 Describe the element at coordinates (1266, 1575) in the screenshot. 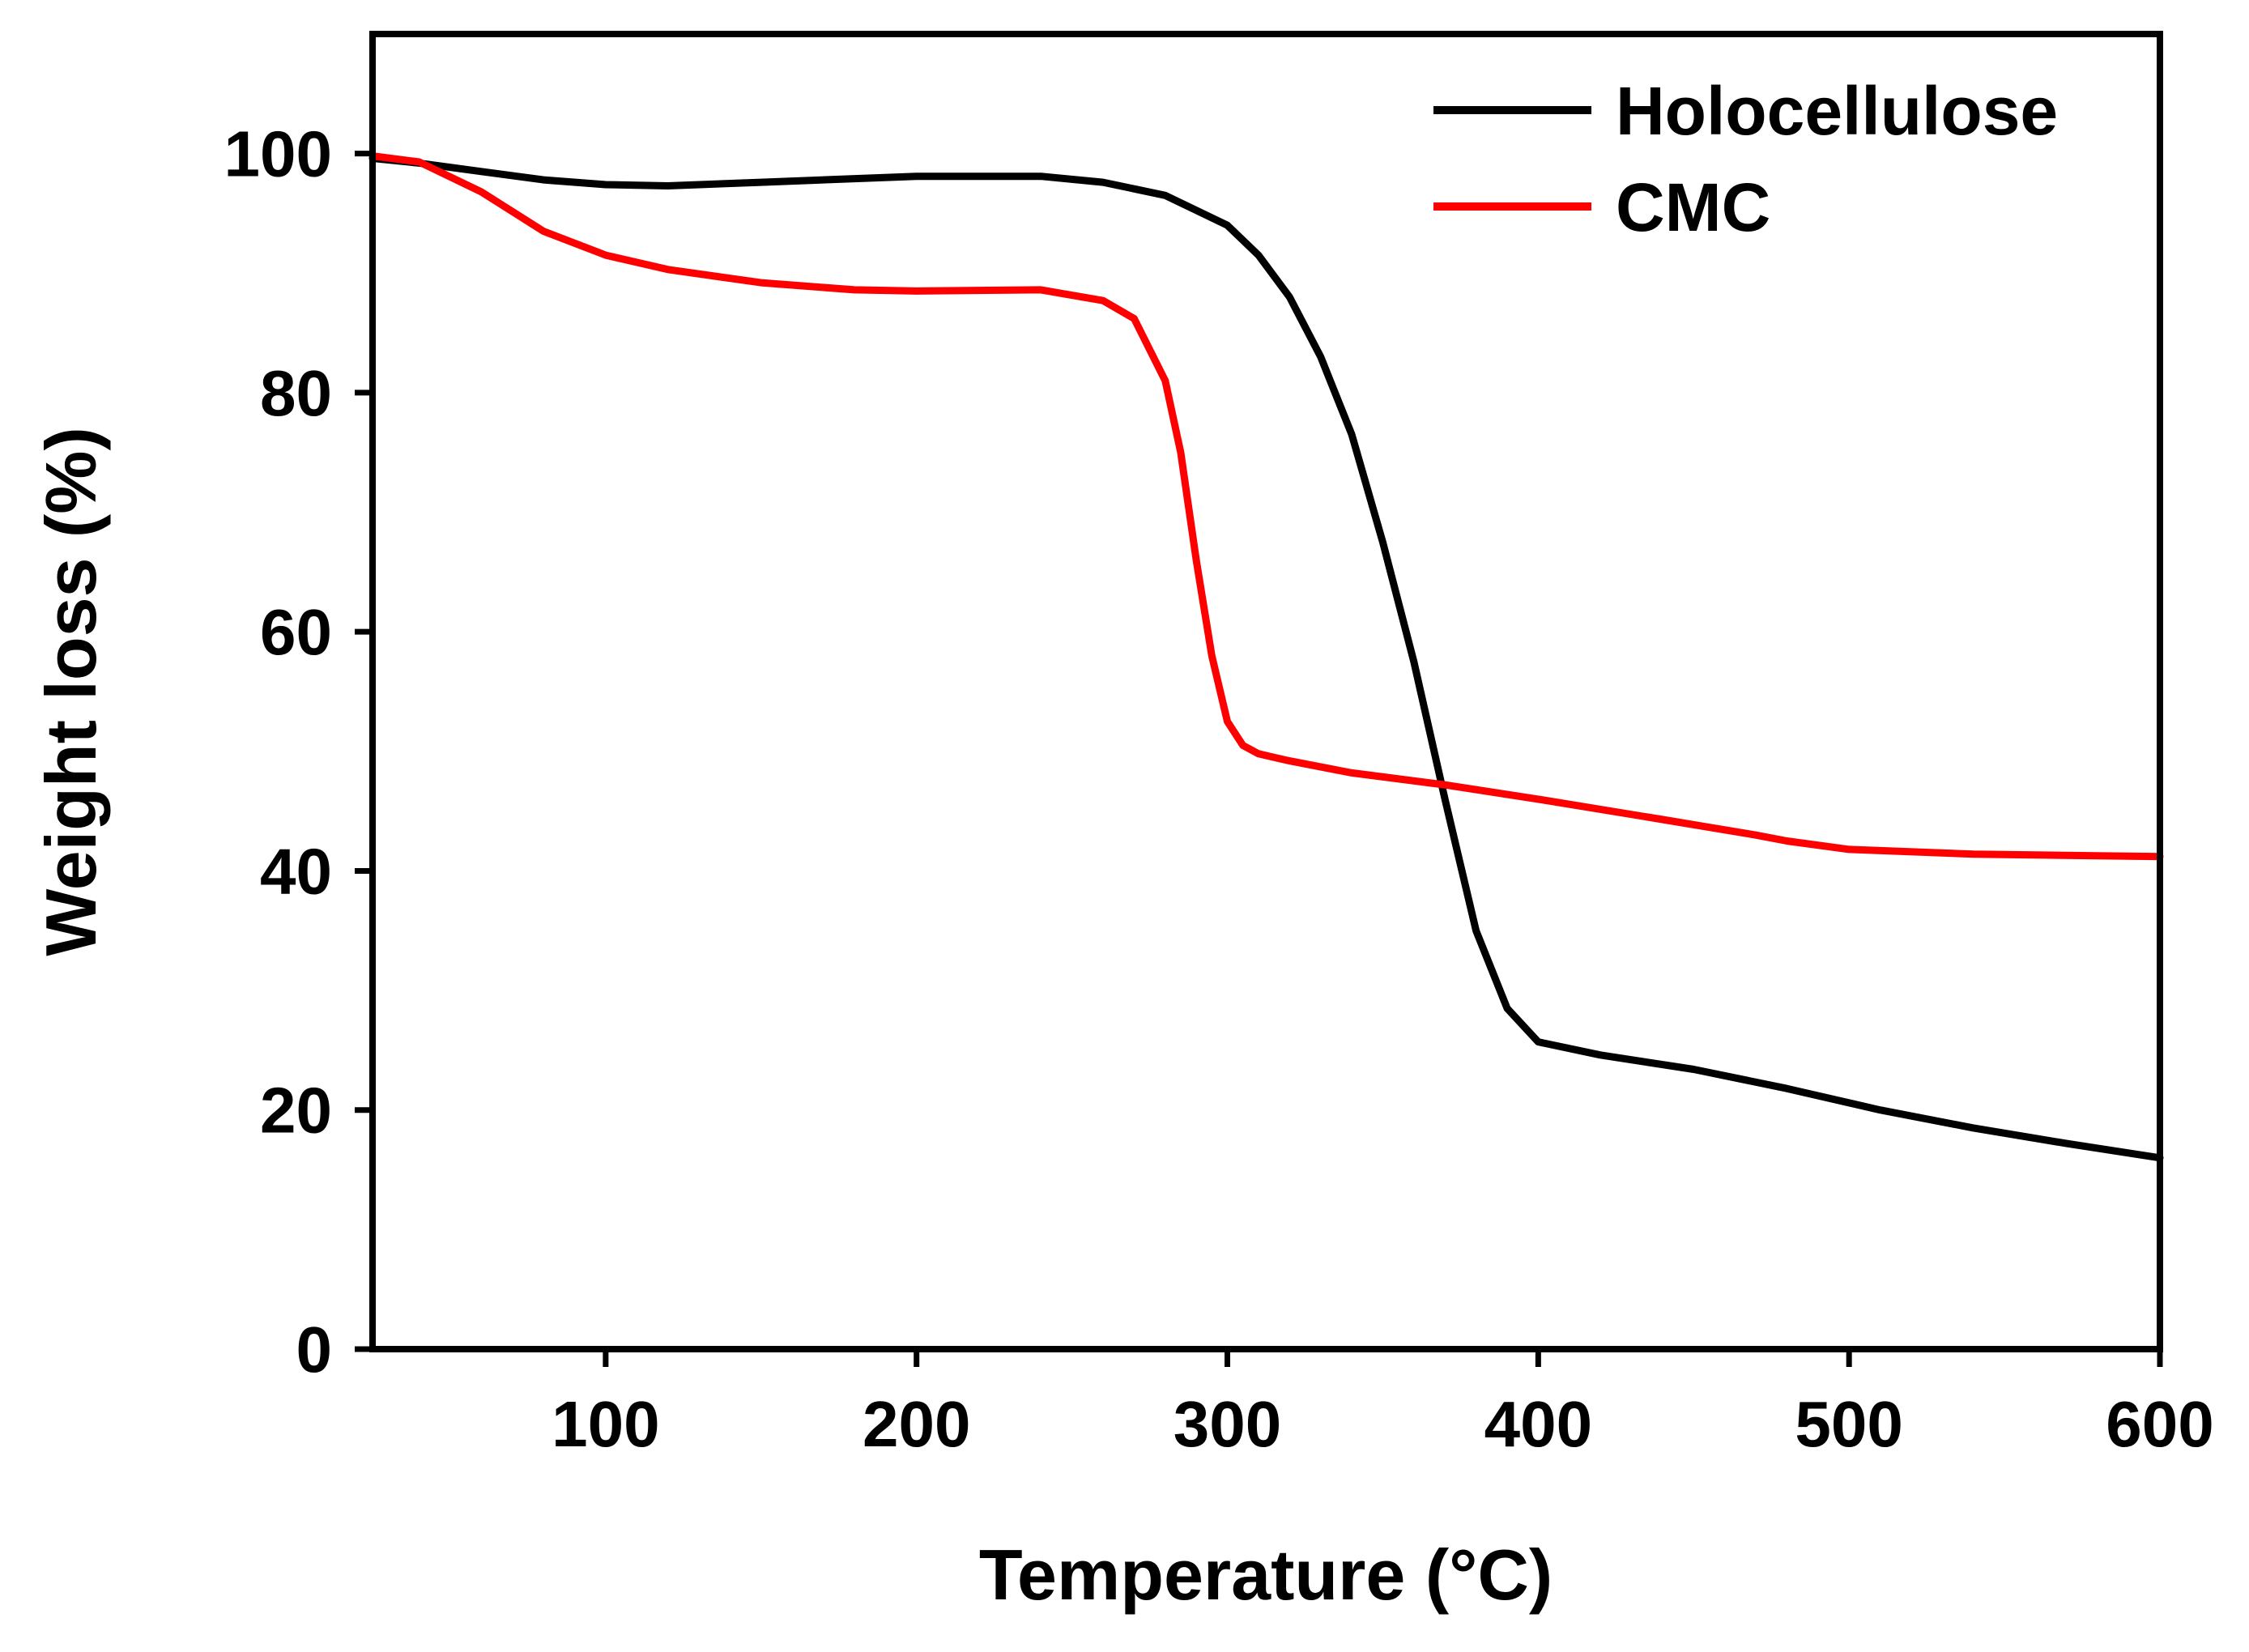

I see `x-axis-label: Temperature (°C)` at that location.